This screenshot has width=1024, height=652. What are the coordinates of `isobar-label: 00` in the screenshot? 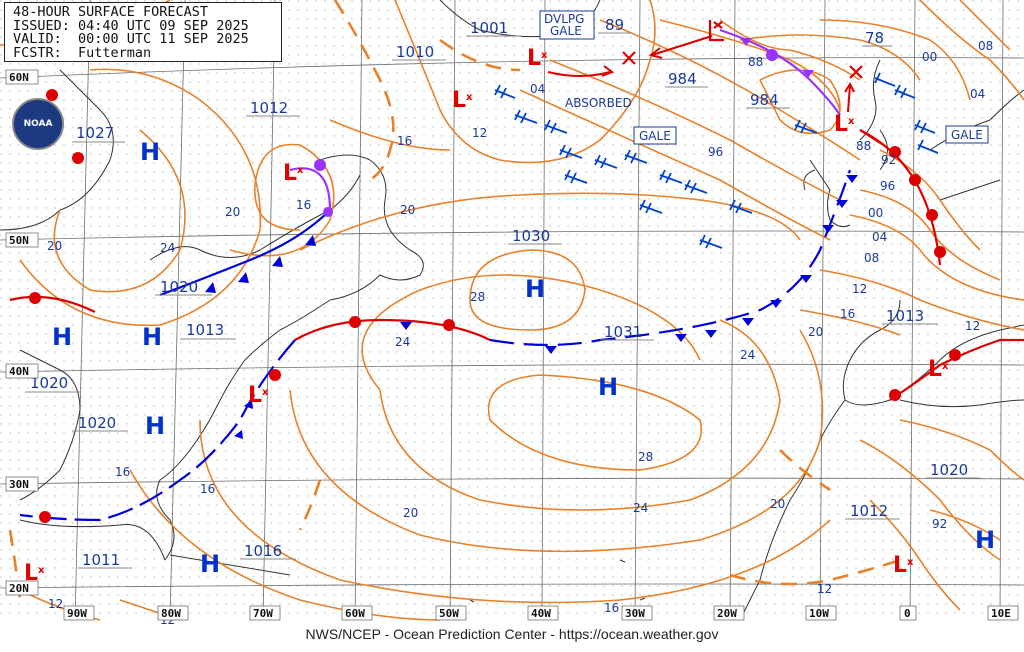 It's located at (929, 57).